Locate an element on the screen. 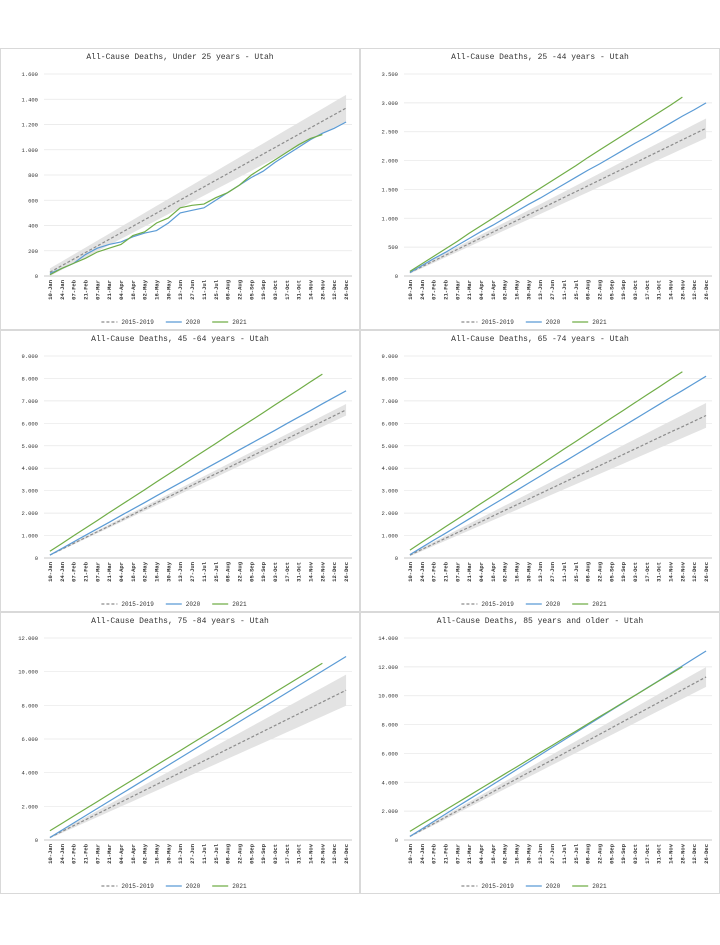 This screenshot has width=720, height=945. x-tick-label: 26-Dec is located at coordinates (706, 572).